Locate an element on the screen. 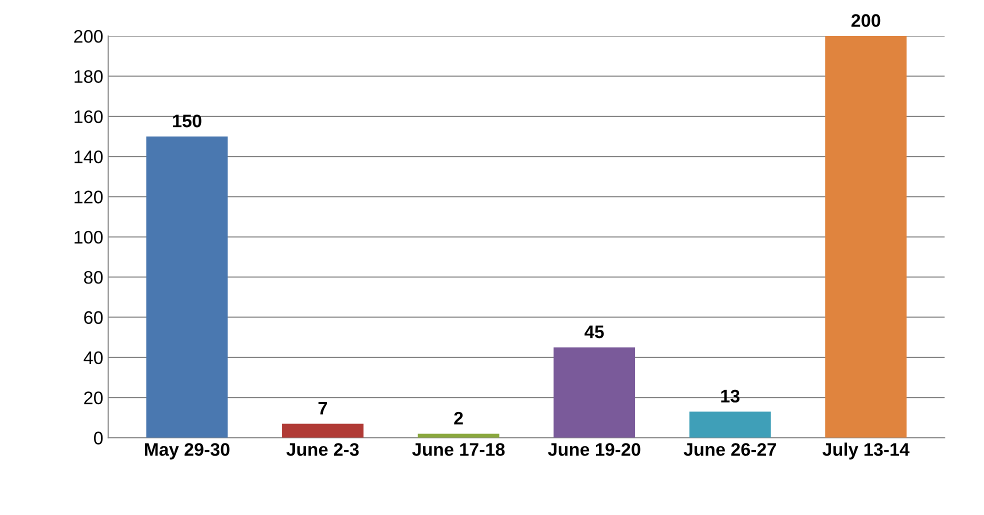 This screenshot has height=515, width=984. x-tick-label: June 19-20 is located at coordinates (594, 449).